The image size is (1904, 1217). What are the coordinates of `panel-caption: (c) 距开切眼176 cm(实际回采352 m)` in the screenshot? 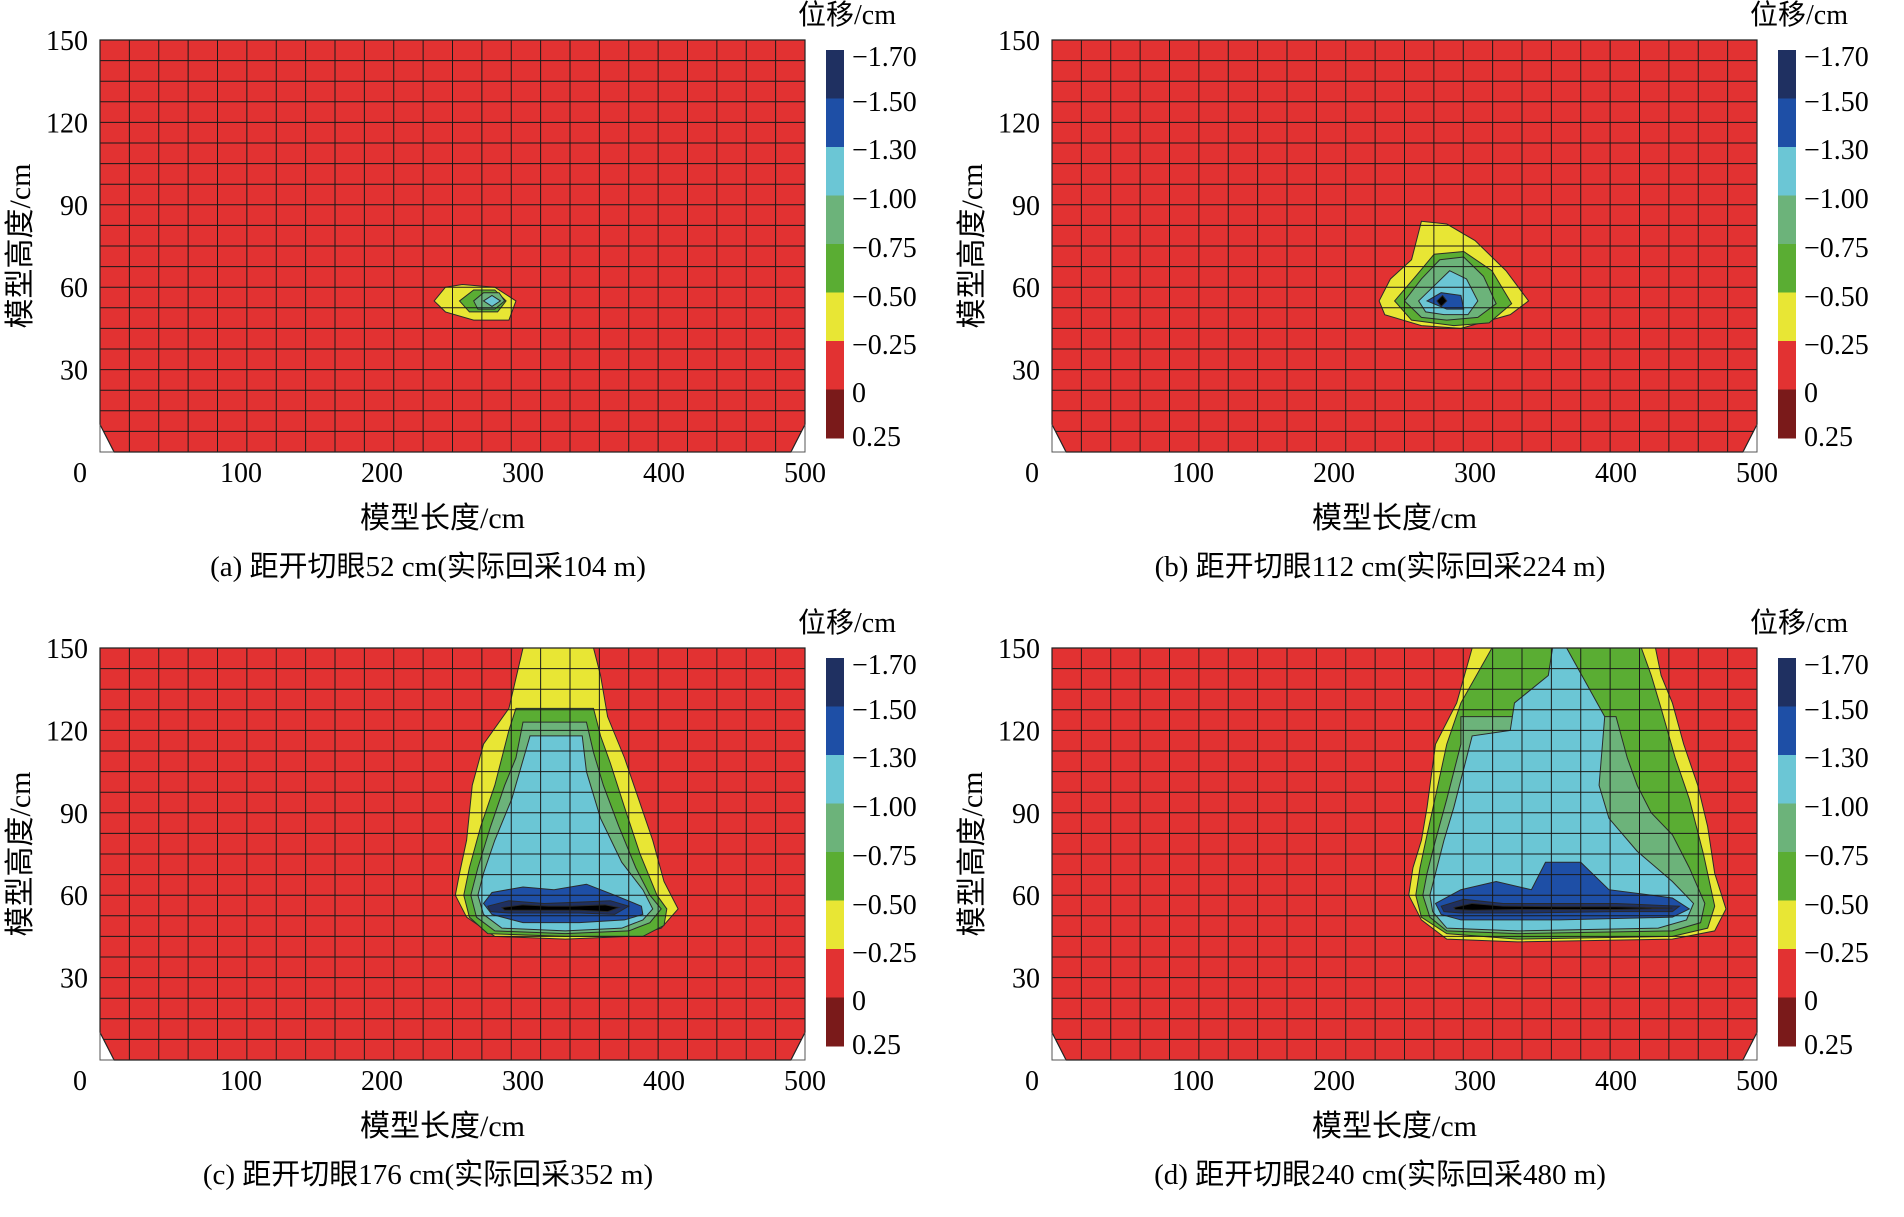 It's located at (428, 1174).